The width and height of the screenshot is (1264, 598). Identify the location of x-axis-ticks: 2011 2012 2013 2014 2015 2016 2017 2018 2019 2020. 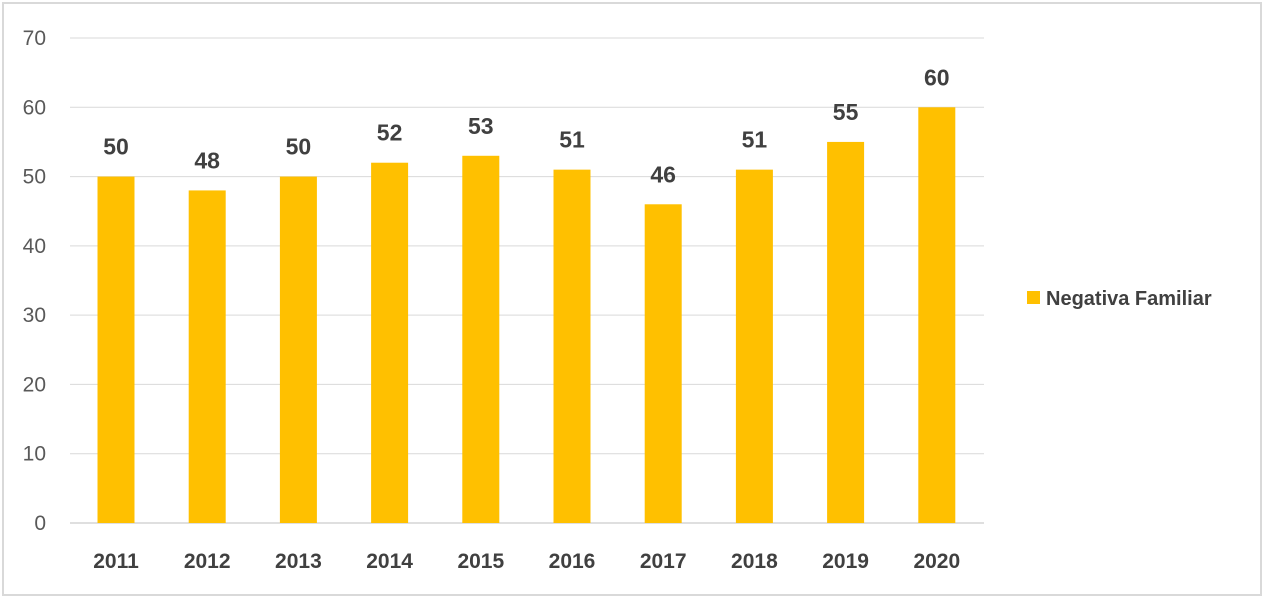
(526, 561).